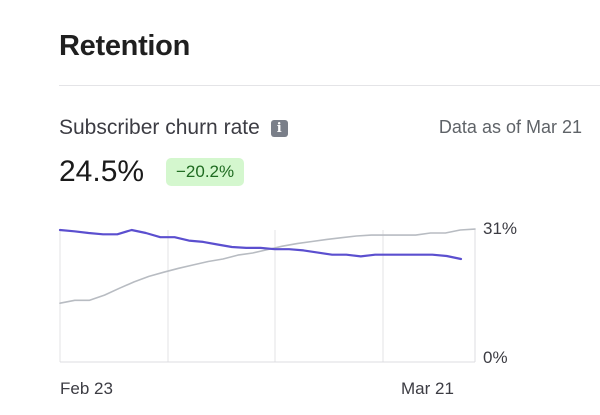 The image size is (600, 415). Describe the element at coordinates (495, 357) in the screenshot. I see `y-tick-label-bottom: 0%` at that location.